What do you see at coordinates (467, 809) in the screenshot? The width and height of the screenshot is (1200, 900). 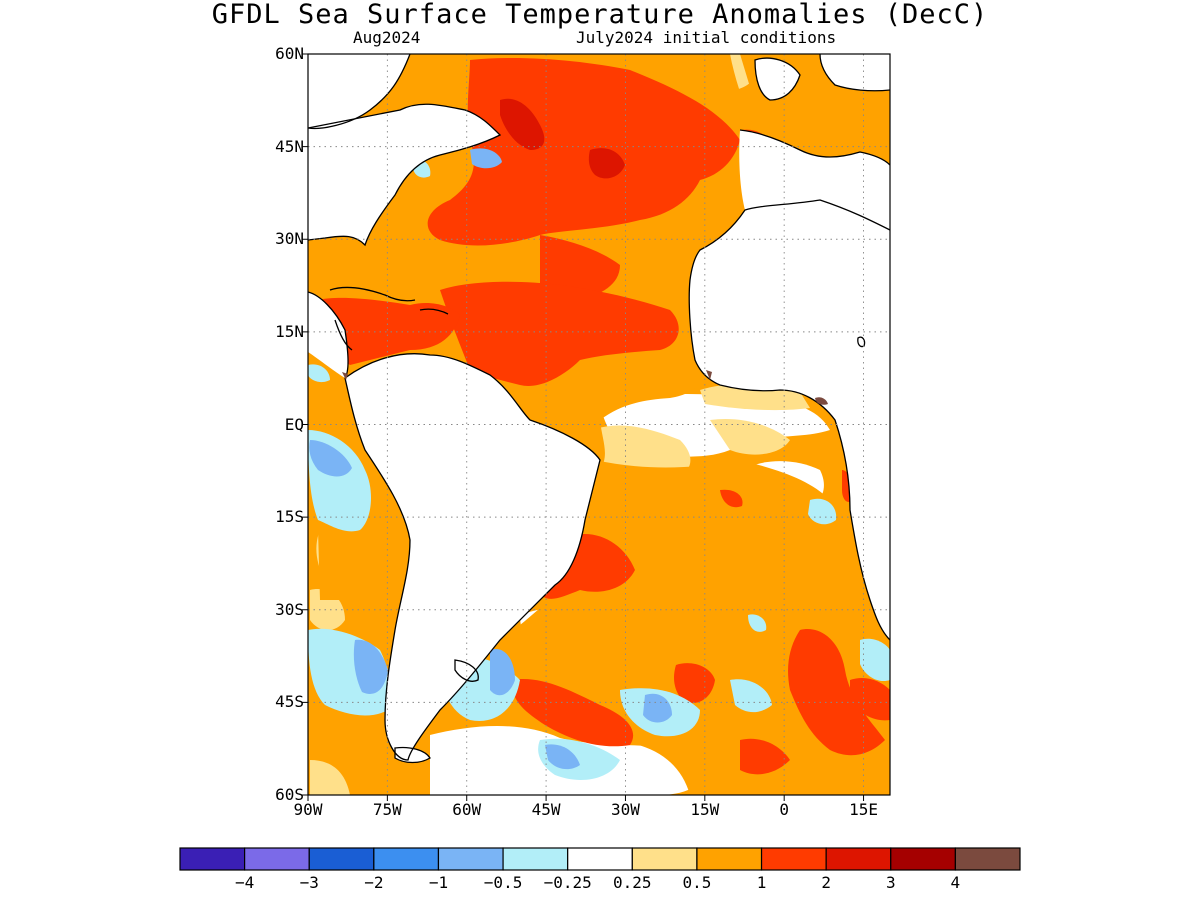 I see `lon-label: 60W` at bounding box center [467, 809].